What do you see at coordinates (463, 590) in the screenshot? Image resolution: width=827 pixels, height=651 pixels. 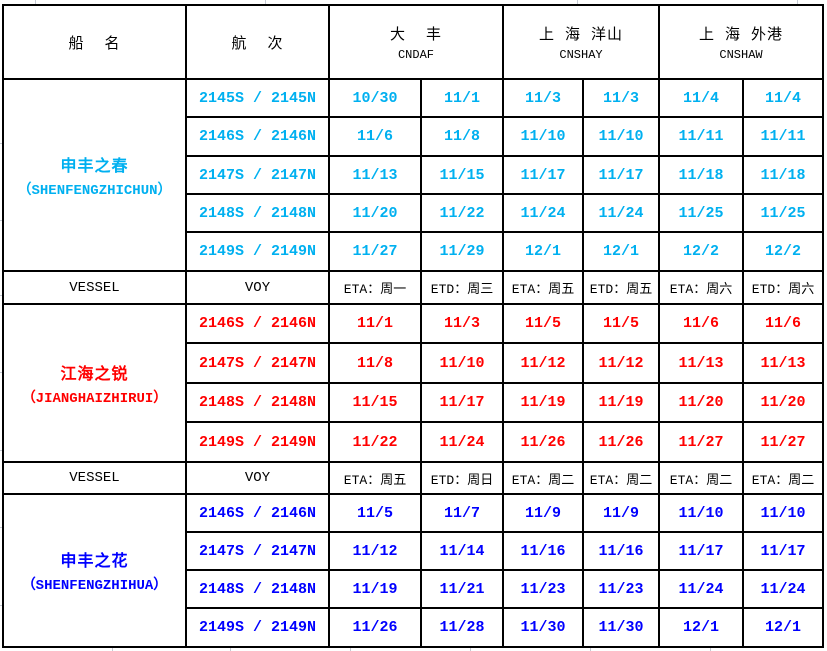 I see `date-cell: 11/21` at bounding box center [463, 590].